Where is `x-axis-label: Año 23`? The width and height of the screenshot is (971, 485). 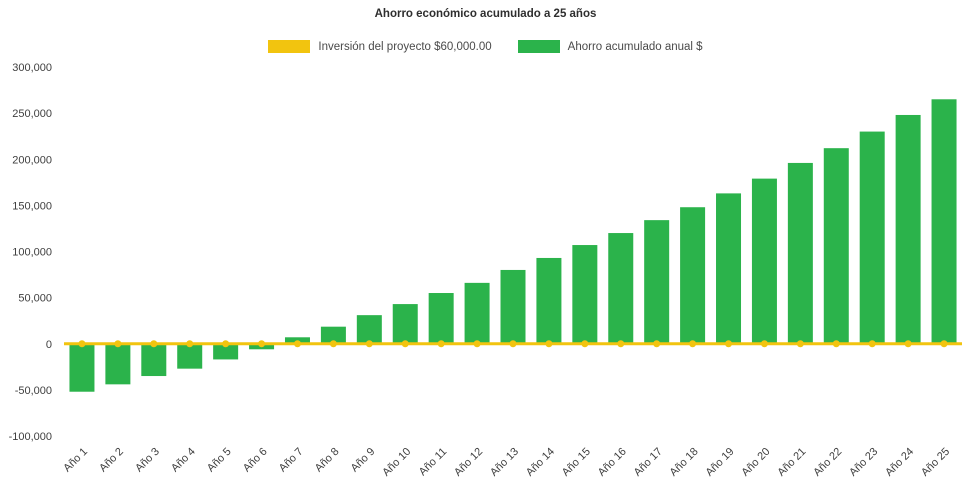
x-axis-label: Año 23 is located at coordinates (863, 462).